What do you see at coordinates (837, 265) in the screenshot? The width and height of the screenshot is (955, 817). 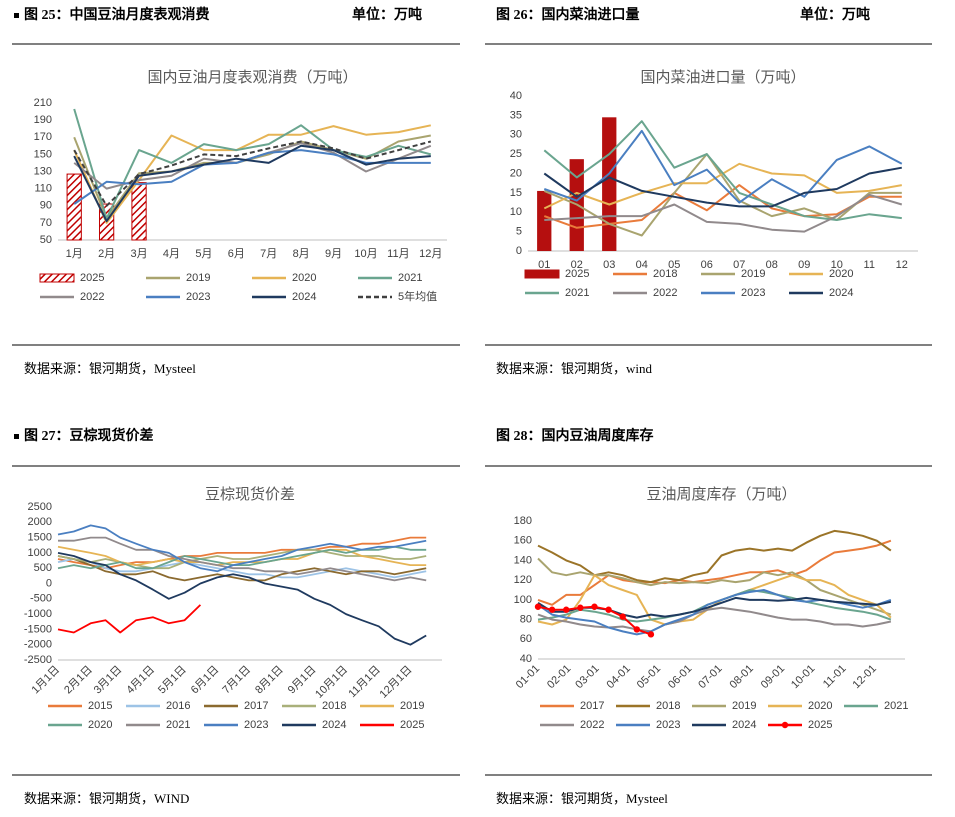 I see `x-tick-label: 10` at bounding box center [837, 265].